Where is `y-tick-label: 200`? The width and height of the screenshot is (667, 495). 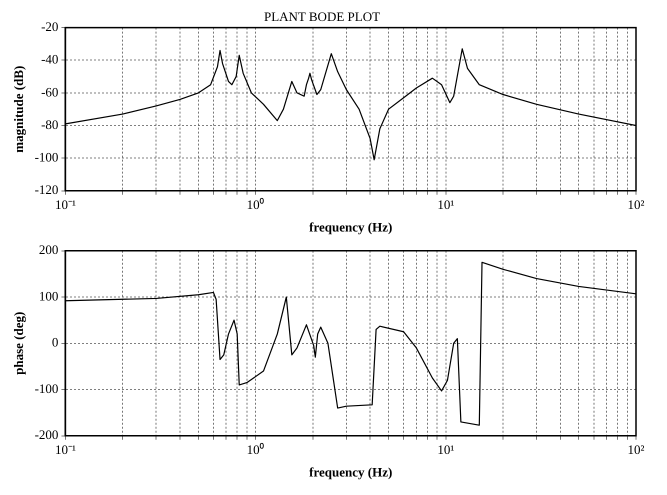
y-tick-label: 200 is located at coordinates (48, 250).